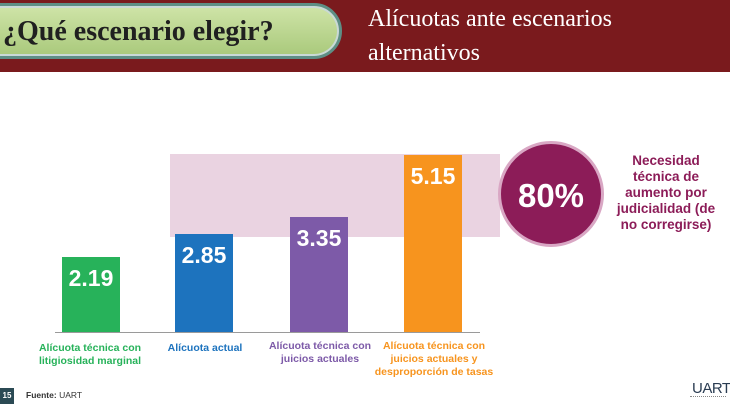 The height and width of the screenshot is (404, 730). I want to click on bar-value-label: 2.85, so click(204, 255).